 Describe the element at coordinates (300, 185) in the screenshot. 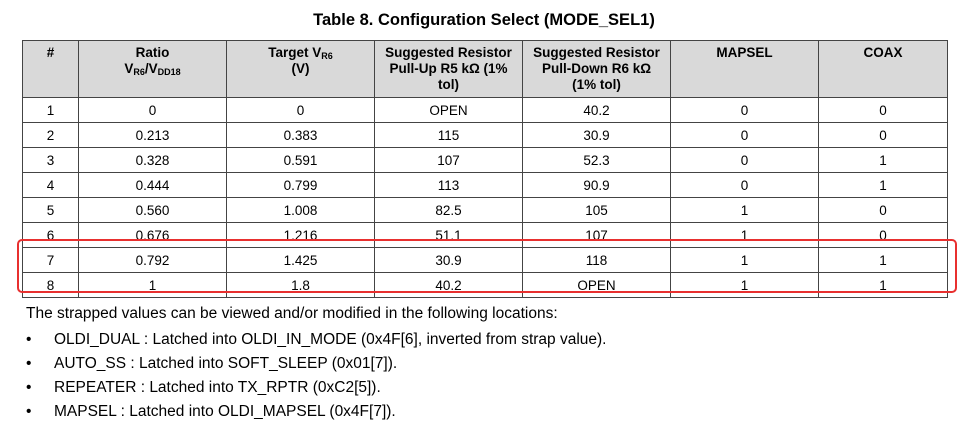

I see `cell-target: 0.799` at that location.